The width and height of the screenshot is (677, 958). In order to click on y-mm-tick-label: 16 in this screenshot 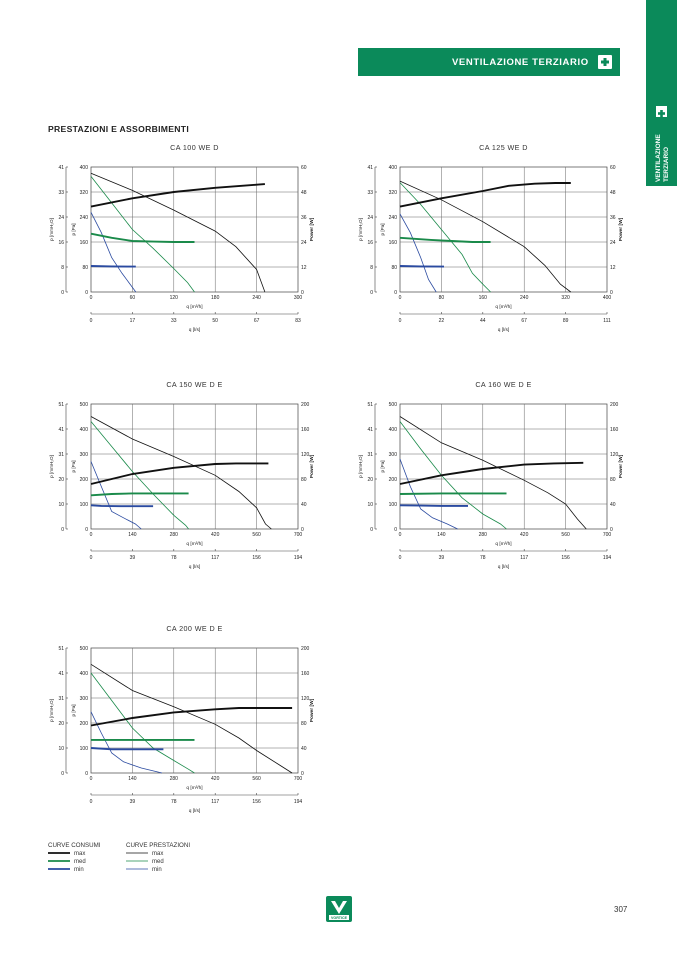, I will do `click(61, 243)`.